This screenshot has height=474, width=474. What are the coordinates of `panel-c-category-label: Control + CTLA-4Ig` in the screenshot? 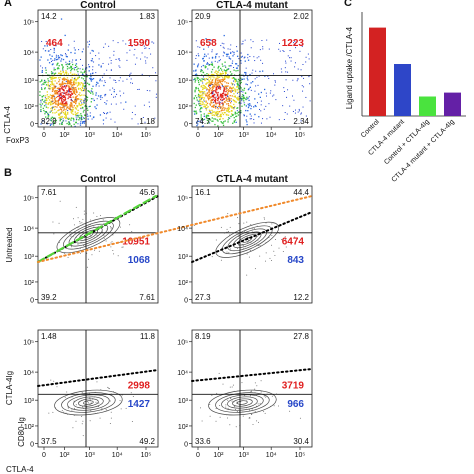 It's located at (407, 142).